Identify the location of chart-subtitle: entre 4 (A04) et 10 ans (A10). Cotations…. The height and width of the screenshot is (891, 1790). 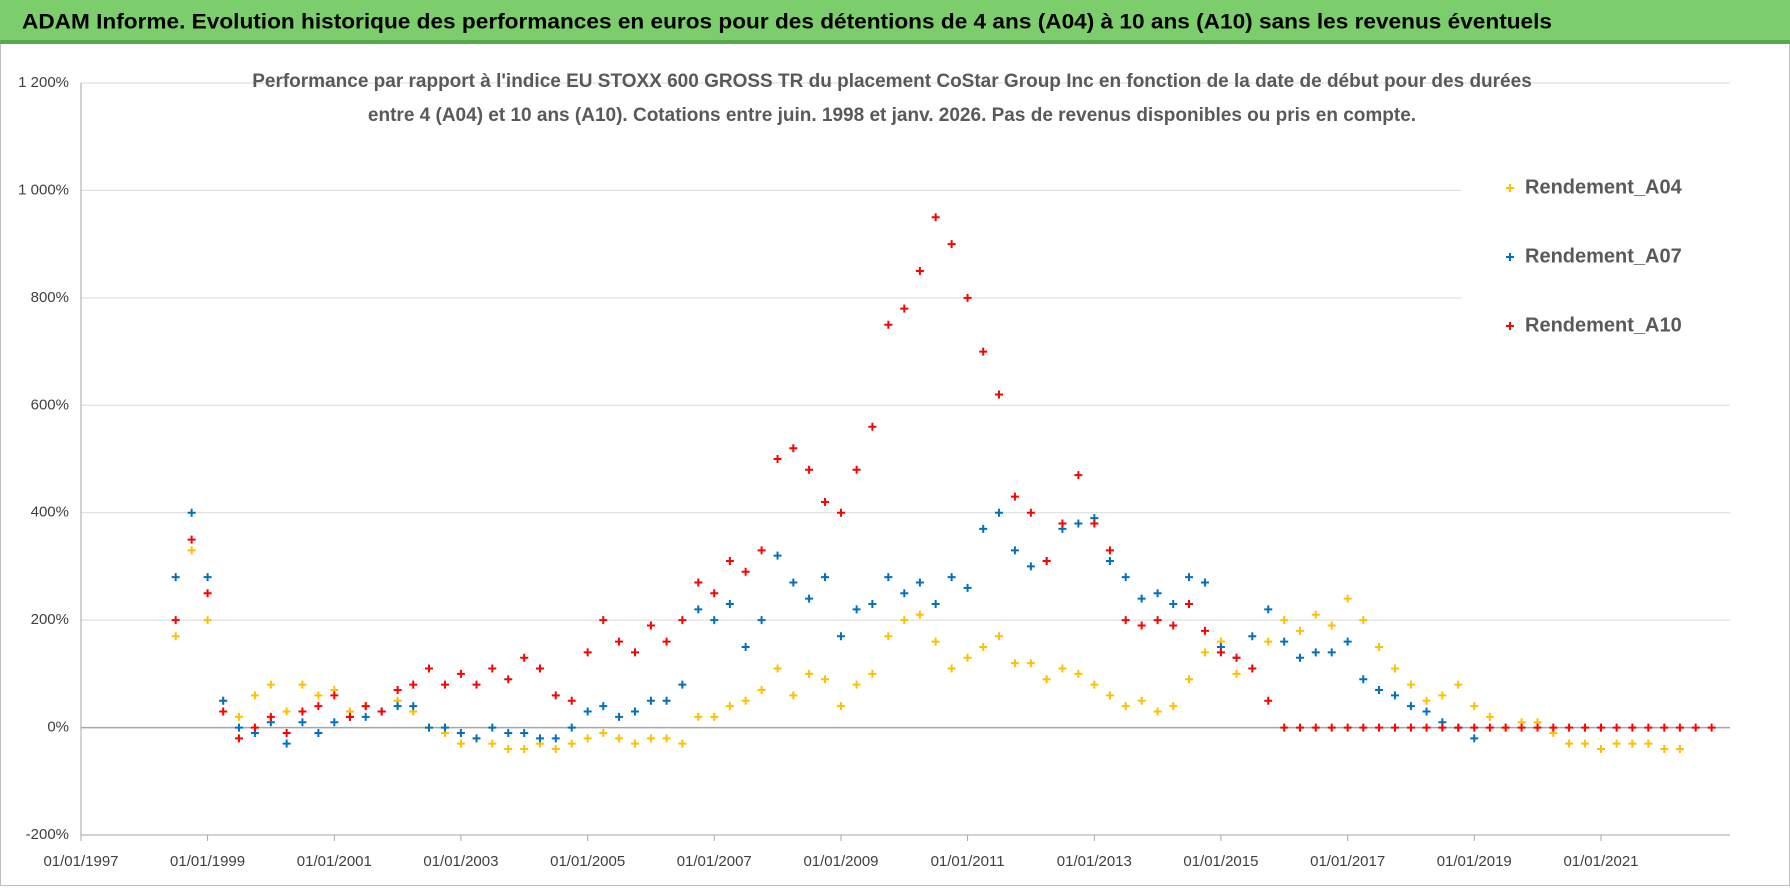
(892, 115).